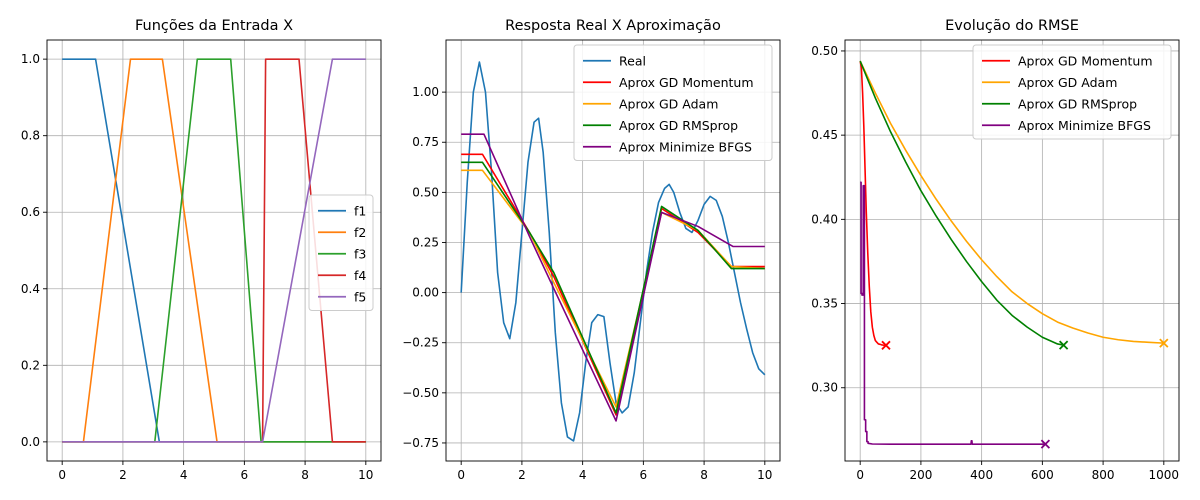  Describe the element at coordinates (824, 304) in the screenshot. I see `y-tick-label: 0.35` at that location.